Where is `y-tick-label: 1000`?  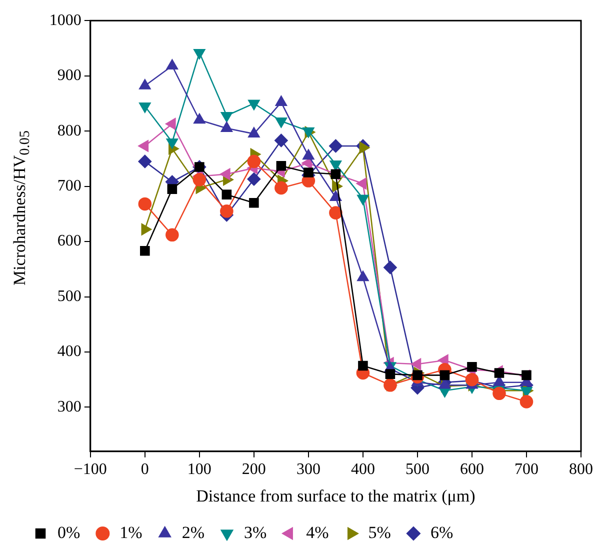 y-tick-label: 1000 is located at coordinates (65, 20).